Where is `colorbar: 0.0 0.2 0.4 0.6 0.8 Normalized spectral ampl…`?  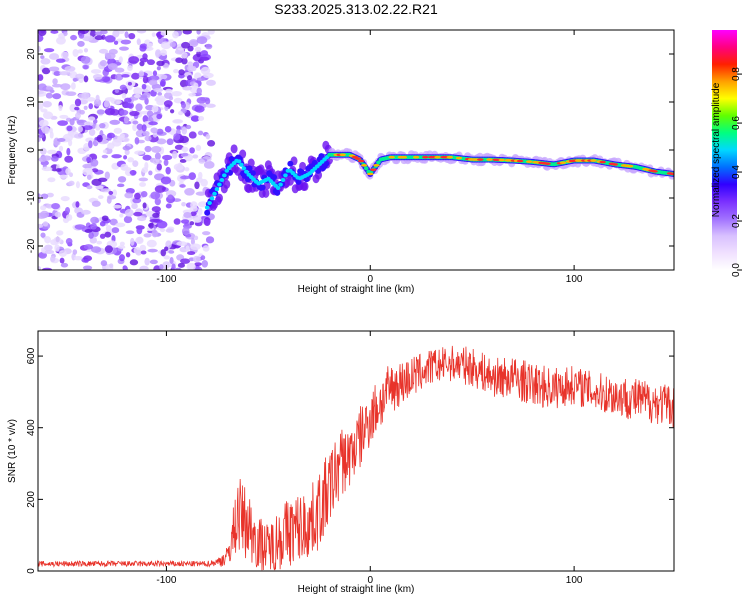 colorbar: 0.0 0.2 0.4 0.6 0.8 Normalized spectral ampl… is located at coordinates (726, 153).